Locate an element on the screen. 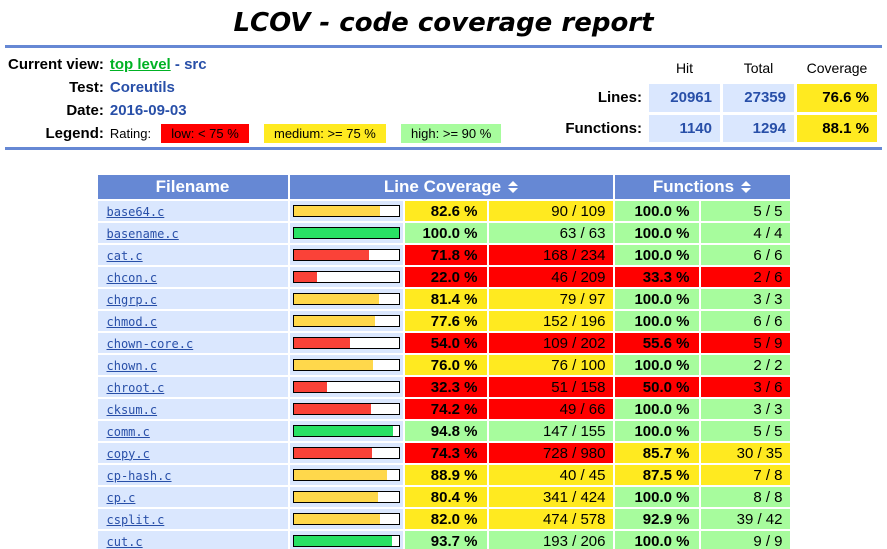 This screenshot has width=887, height=549. table-row: chmod.c 77.6 % 152 / 196 100.0 % 6 / 6 is located at coordinates (443, 321).